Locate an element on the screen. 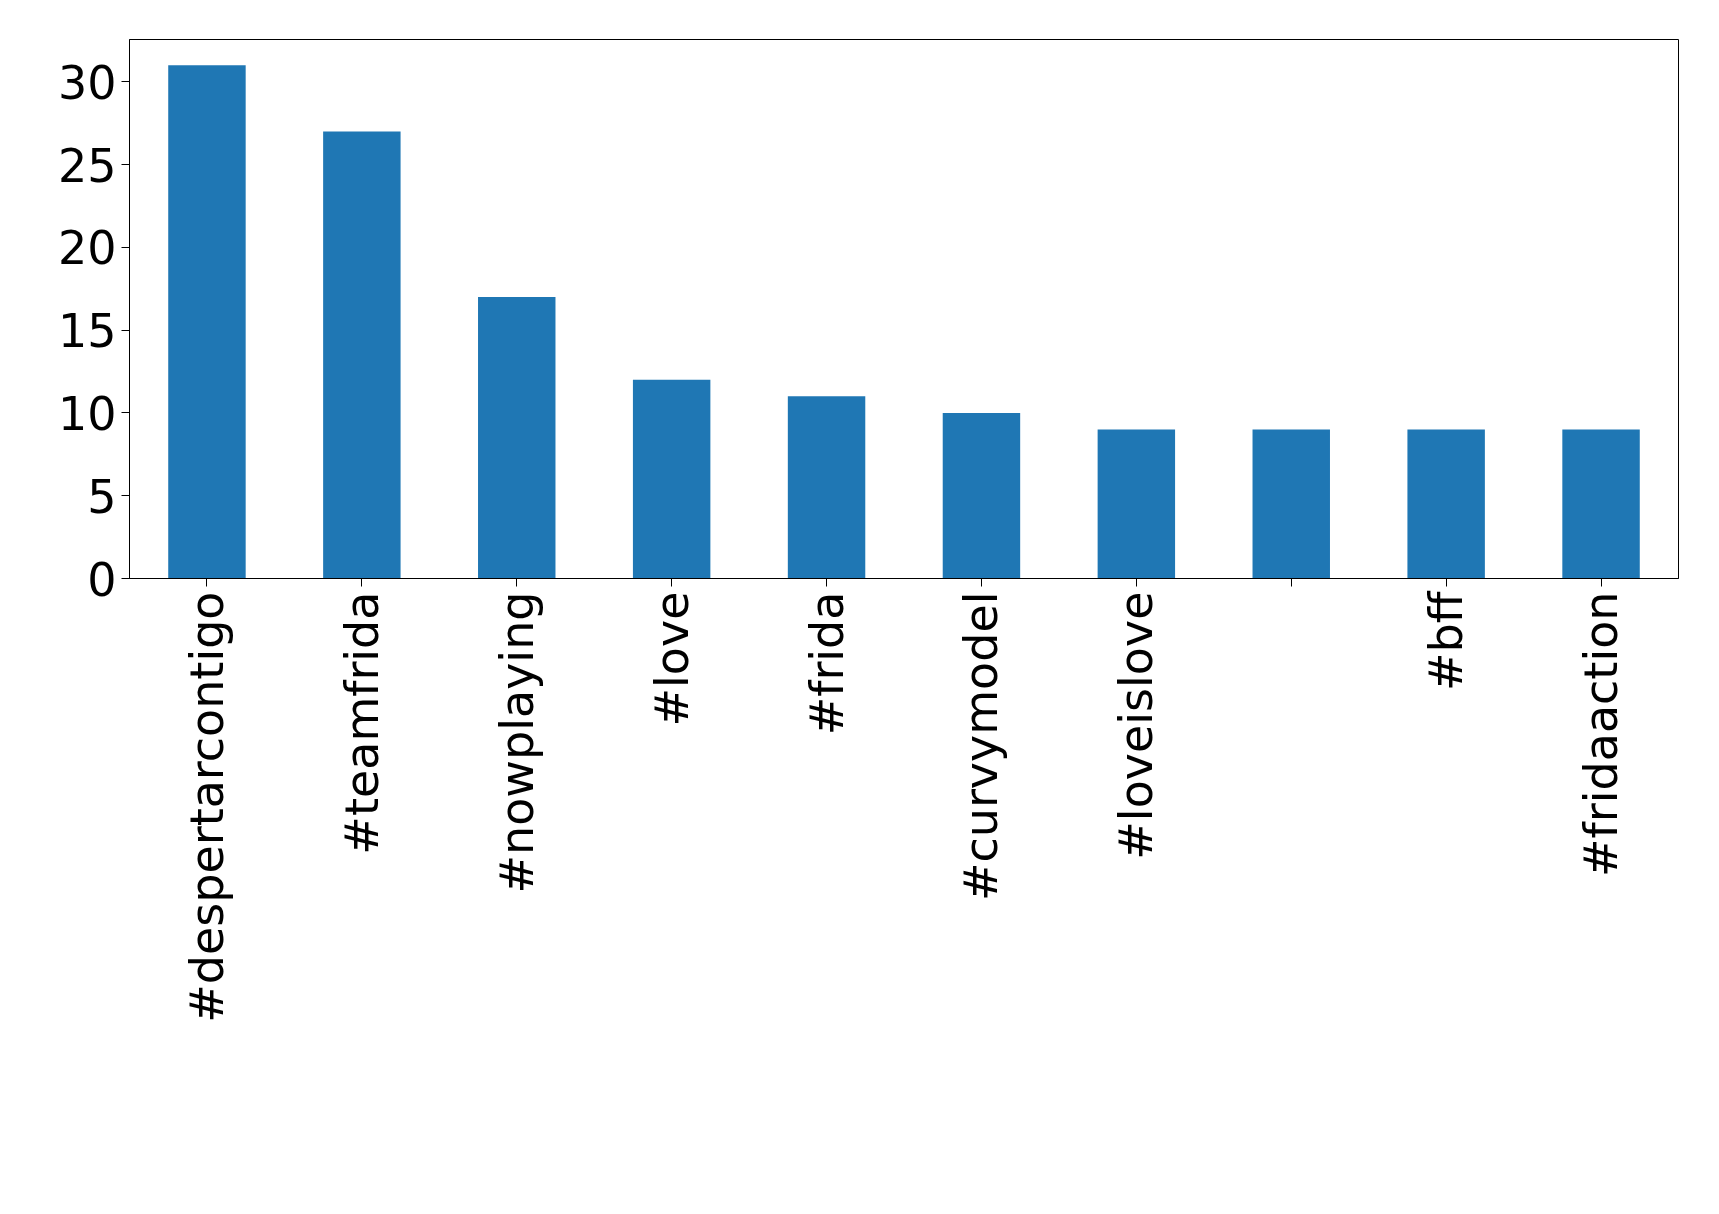 Image resolution: width=1719 pixels, height=1214 pixels. y-tick-label: 15 is located at coordinates (87, 331).